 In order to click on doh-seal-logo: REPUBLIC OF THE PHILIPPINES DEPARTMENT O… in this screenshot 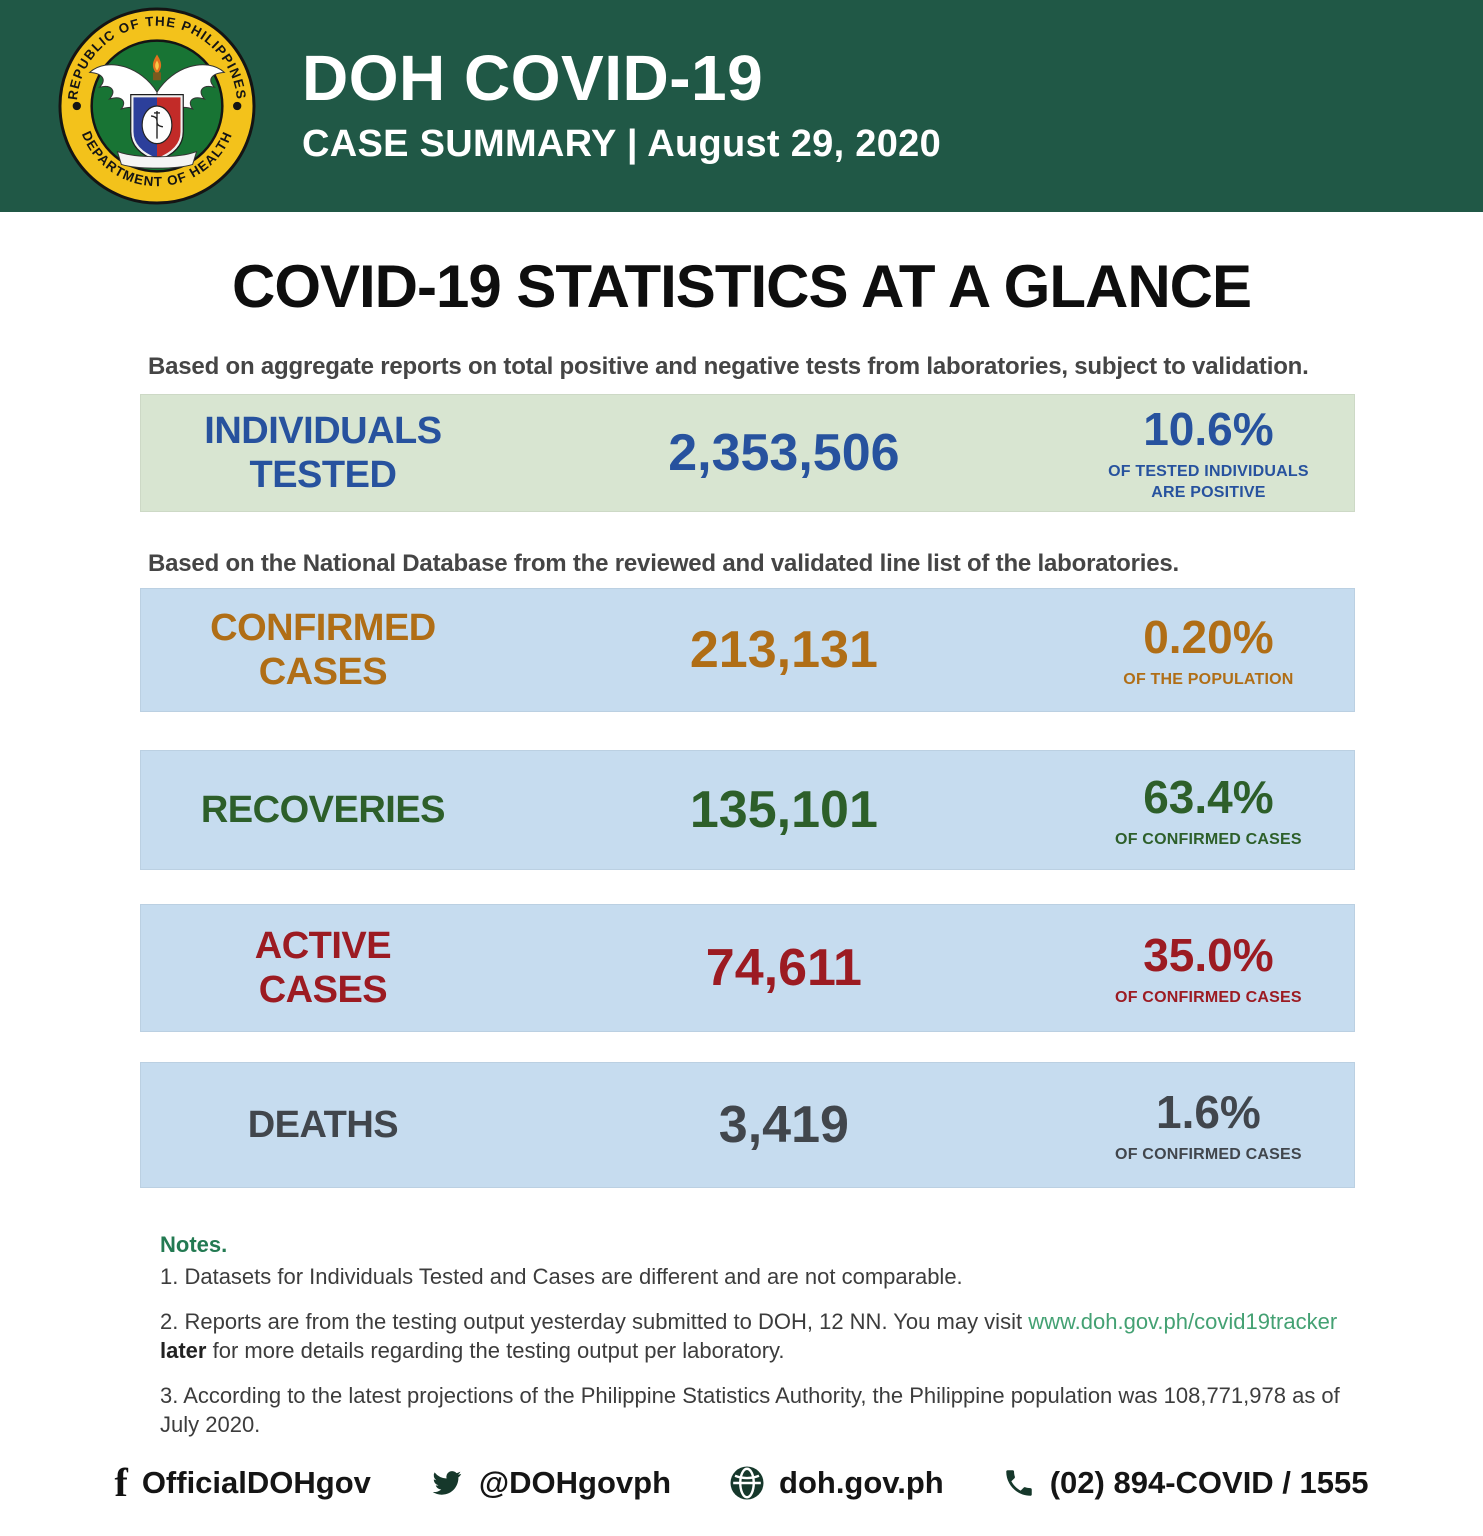, I will do `click(157, 106)`.